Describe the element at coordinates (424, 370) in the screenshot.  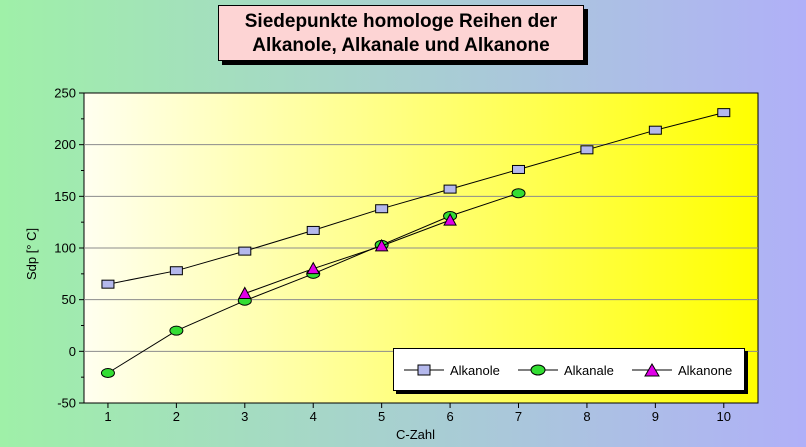
I see `legend-marker-square-icon` at that location.